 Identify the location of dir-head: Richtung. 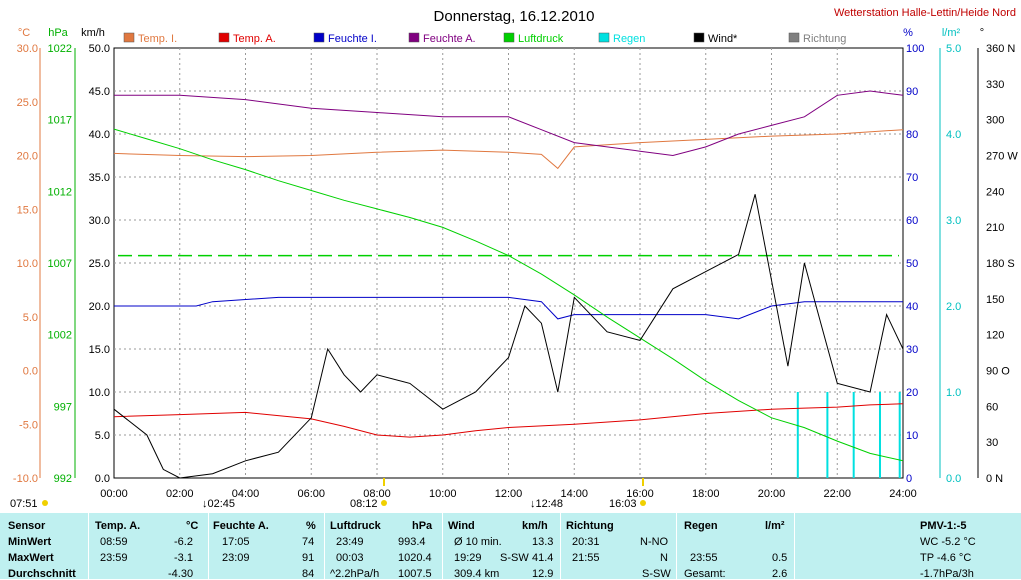
(590, 526).